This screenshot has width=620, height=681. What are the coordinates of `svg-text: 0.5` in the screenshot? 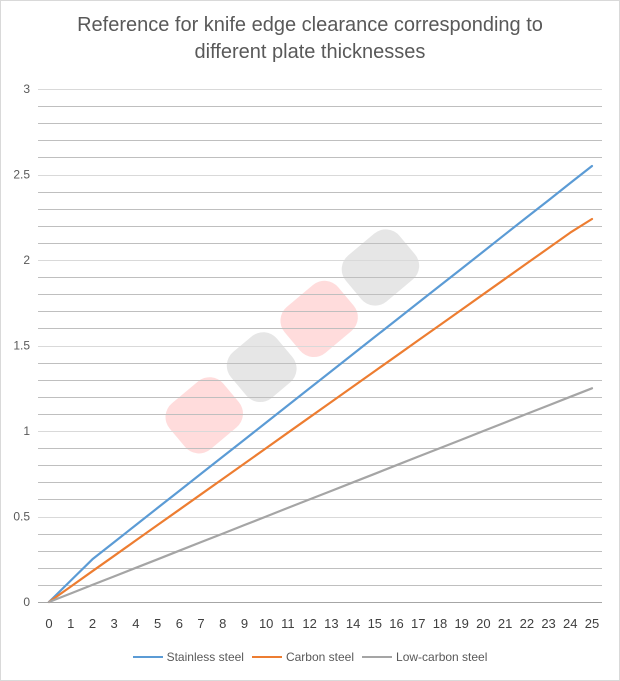 It's located at (21, 517).